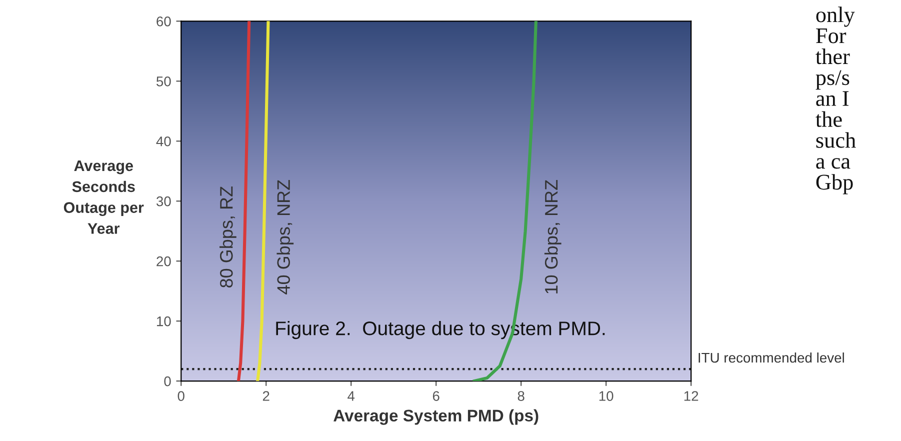 The height and width of the screenshot is (441, 901). I want to click on y-tick-label: 40, so click(163, 141).